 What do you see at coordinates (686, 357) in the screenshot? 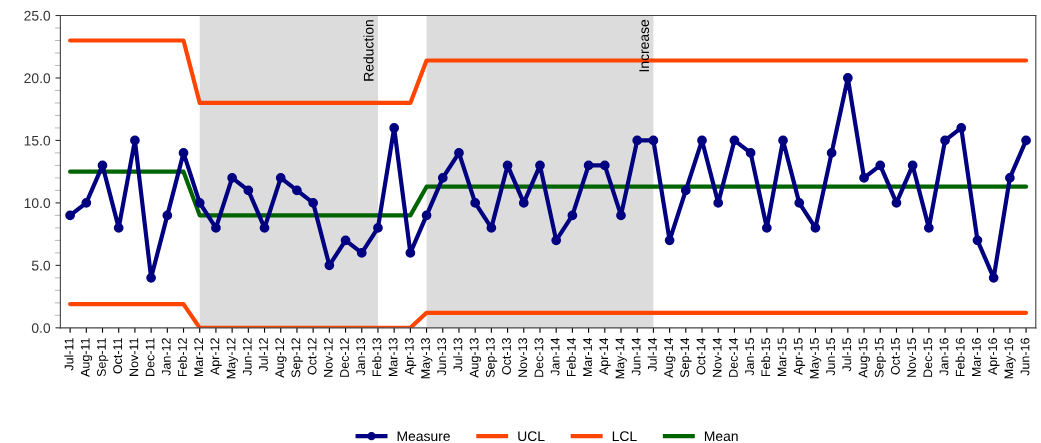
I see `x-tick-label: Sep-14` at bounding box center [686, 357].